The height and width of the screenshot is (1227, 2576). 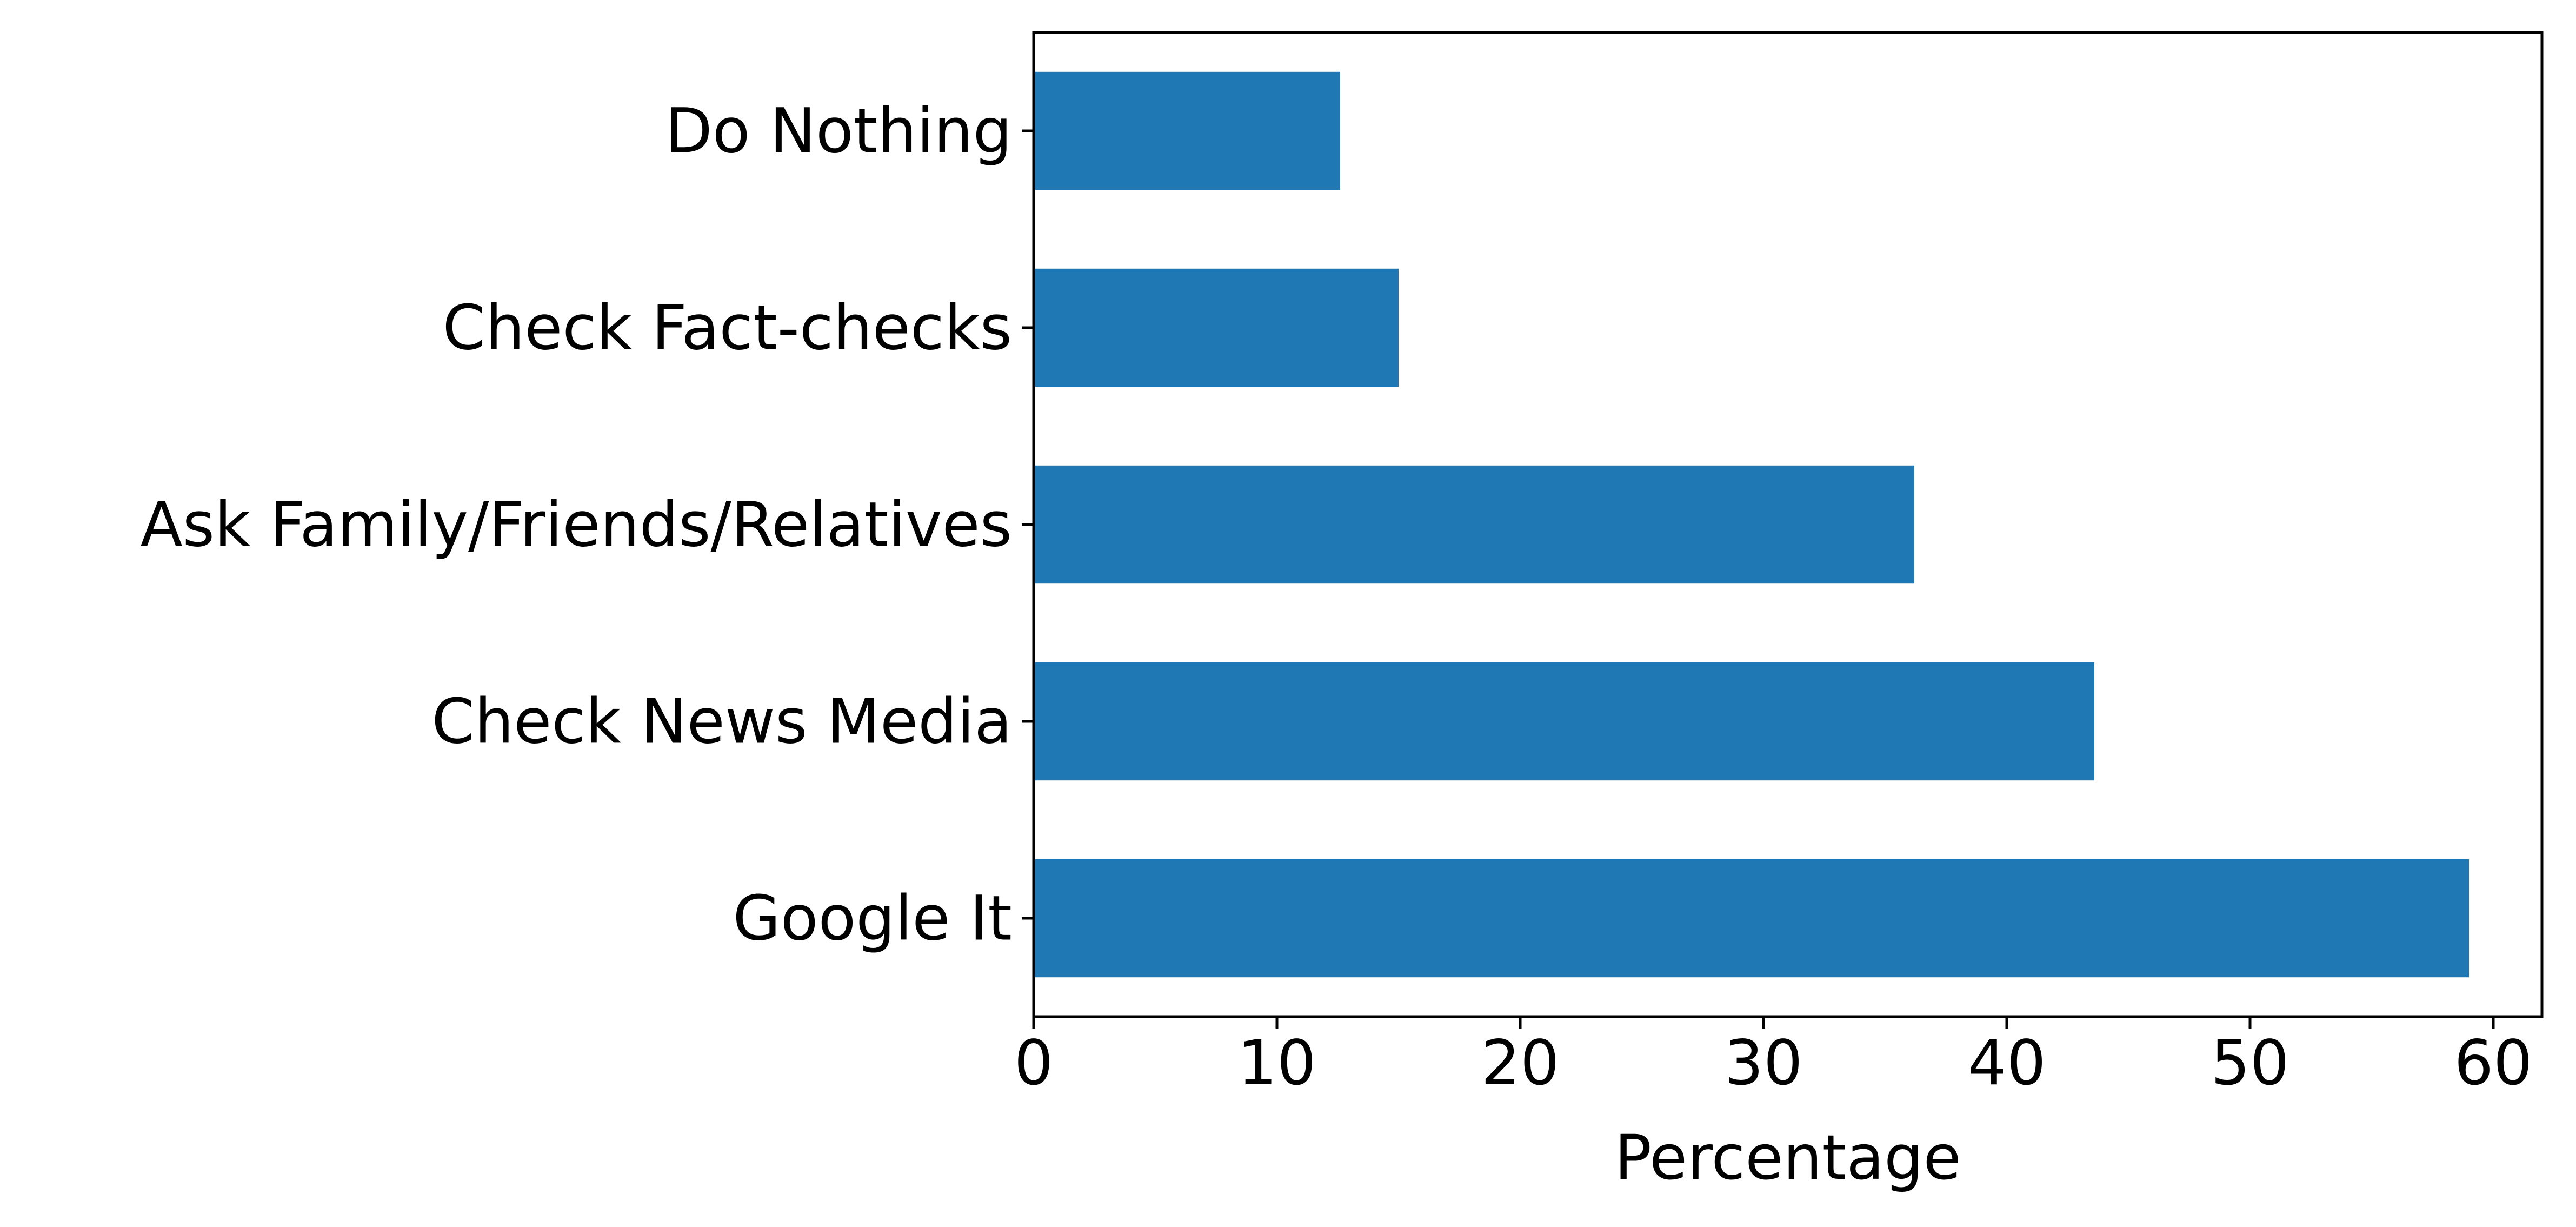 I want to click on x-tick-label-40: 40, so click(x=2006, y=1063).